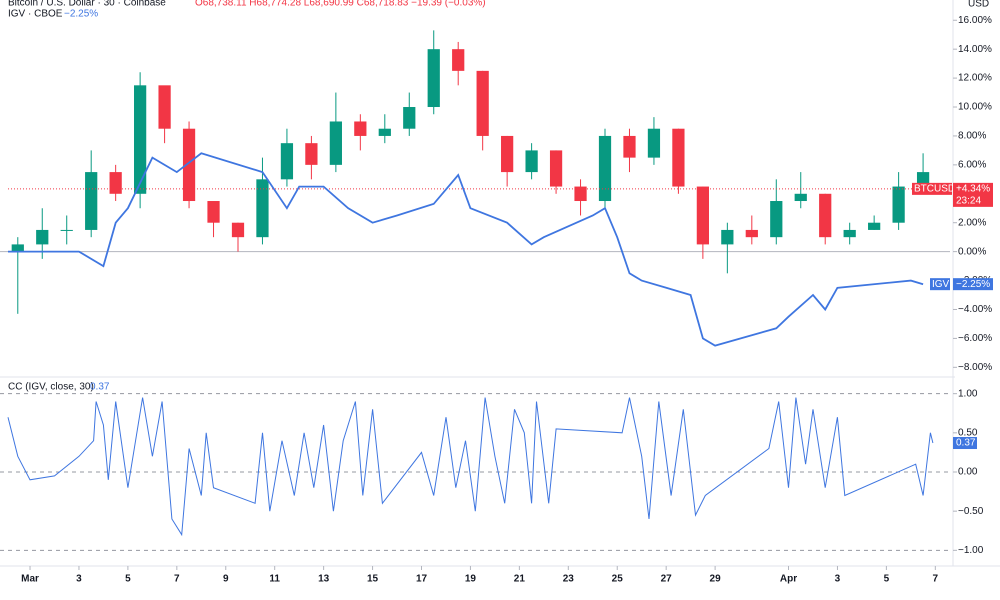  What do you see at coordinates (972, 136) in the screenshot?
I see `y-tick-label: 8.00%` at bounding box center [972, 136].